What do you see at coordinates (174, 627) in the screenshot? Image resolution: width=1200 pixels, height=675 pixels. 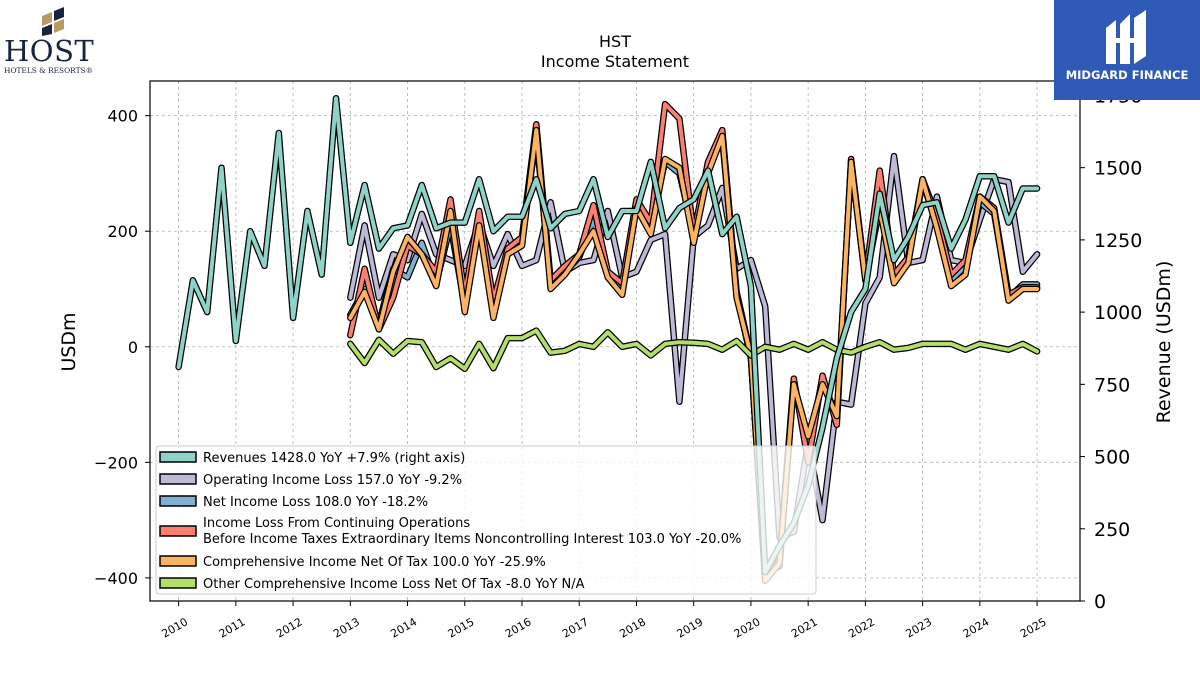 I see `x-tick-label: 2010` at bounding box center [174, 627].